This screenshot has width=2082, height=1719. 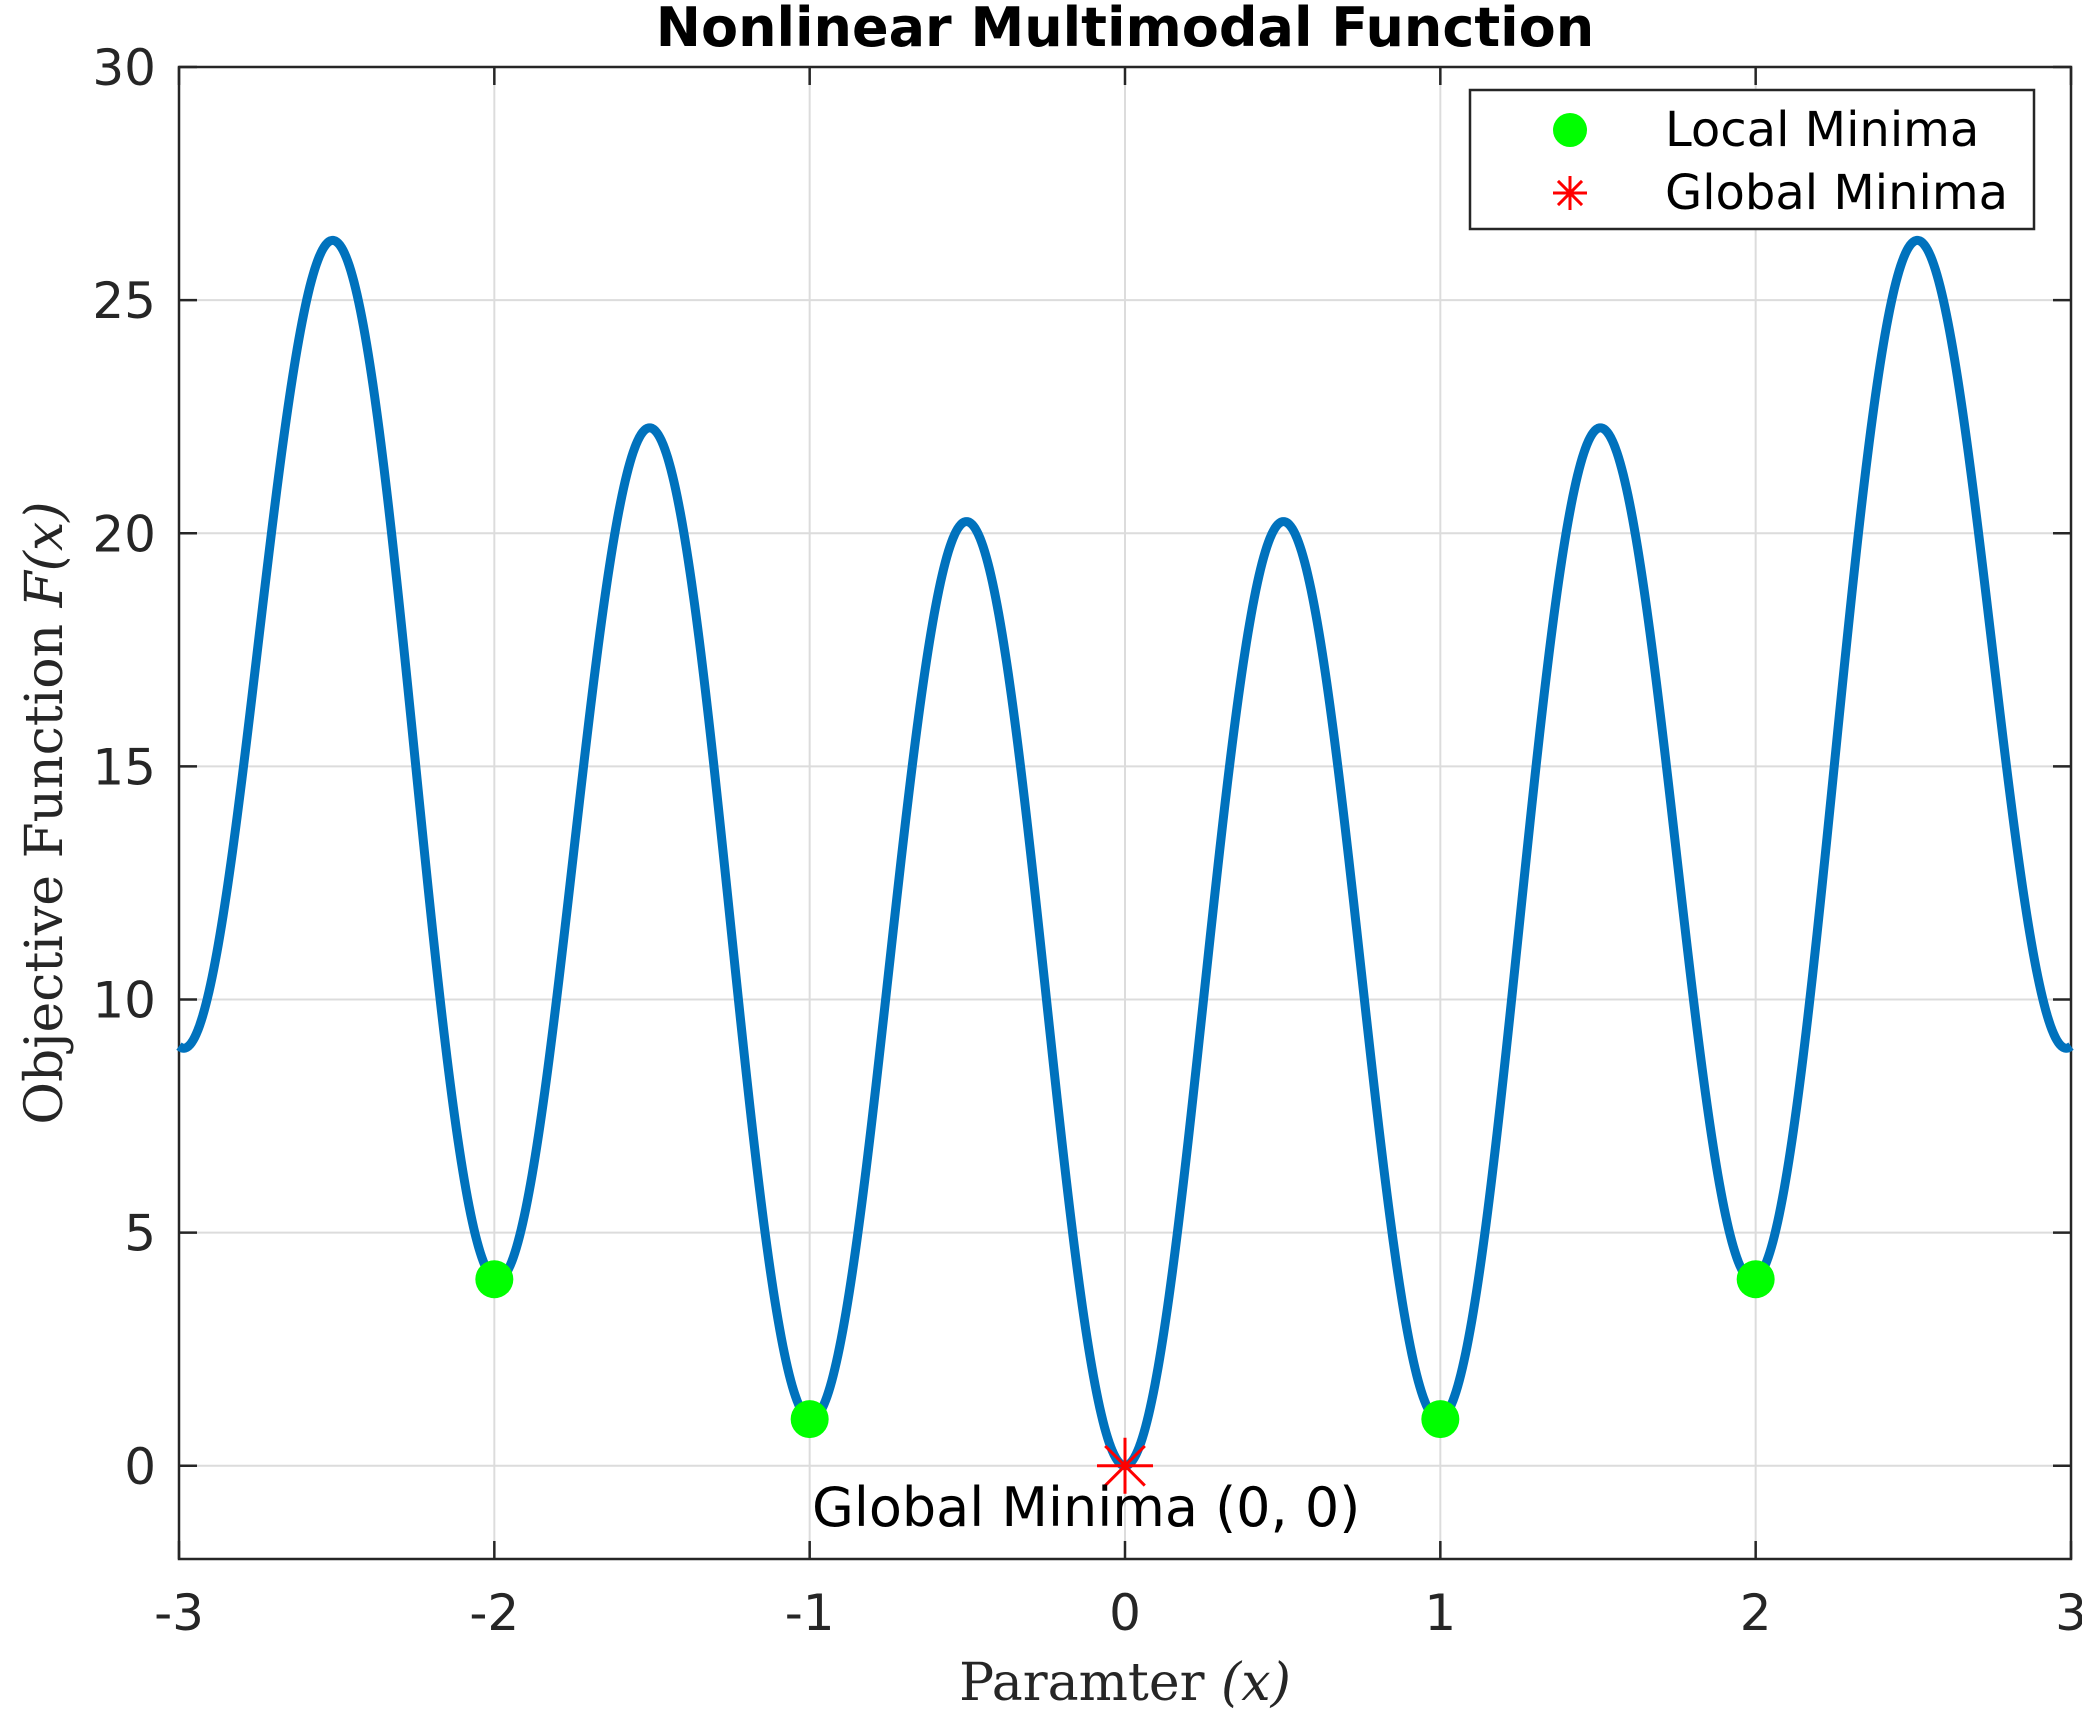 What do you see at coordinates (810, 1613) in the screenshot?
I see `x-tick-label-2: -1` at bounding box center [810, 1613].